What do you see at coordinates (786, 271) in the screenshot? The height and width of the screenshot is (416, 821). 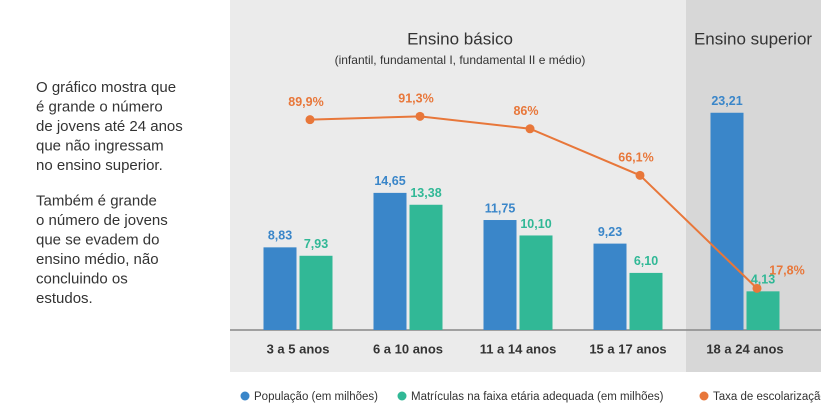 I see `value-label: 17,8%` at bounding box center [786, 271].